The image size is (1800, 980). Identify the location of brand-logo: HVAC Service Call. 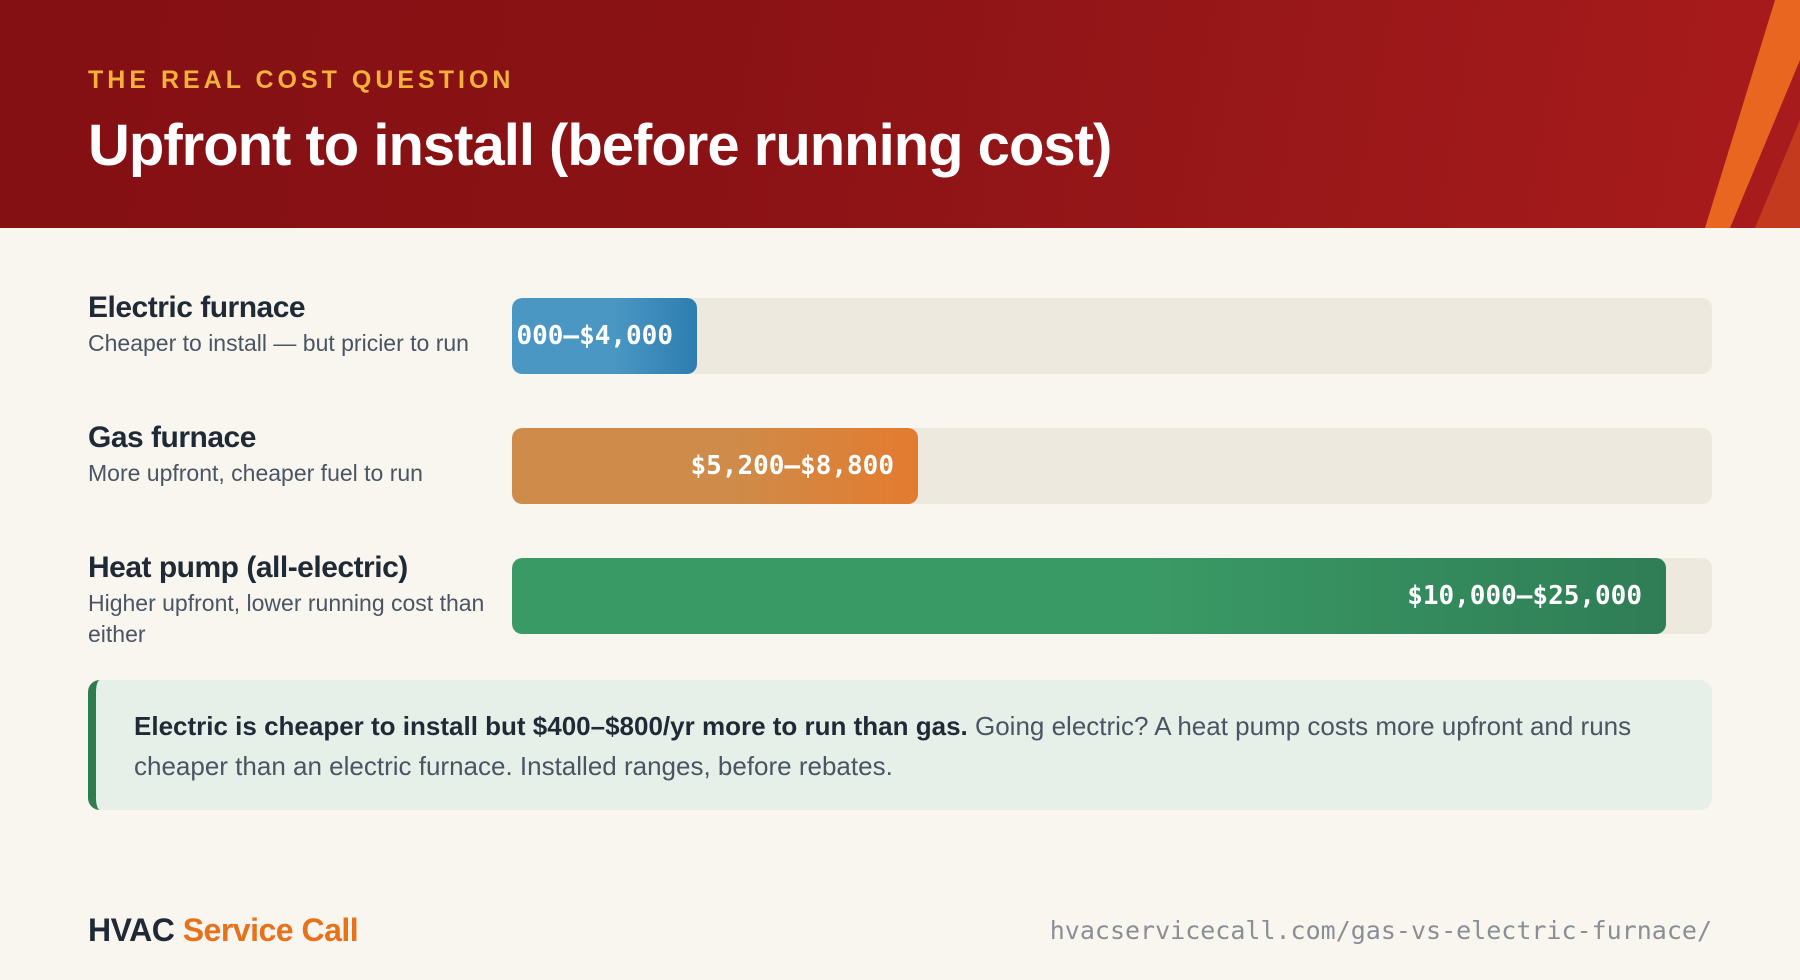
(223, 930).